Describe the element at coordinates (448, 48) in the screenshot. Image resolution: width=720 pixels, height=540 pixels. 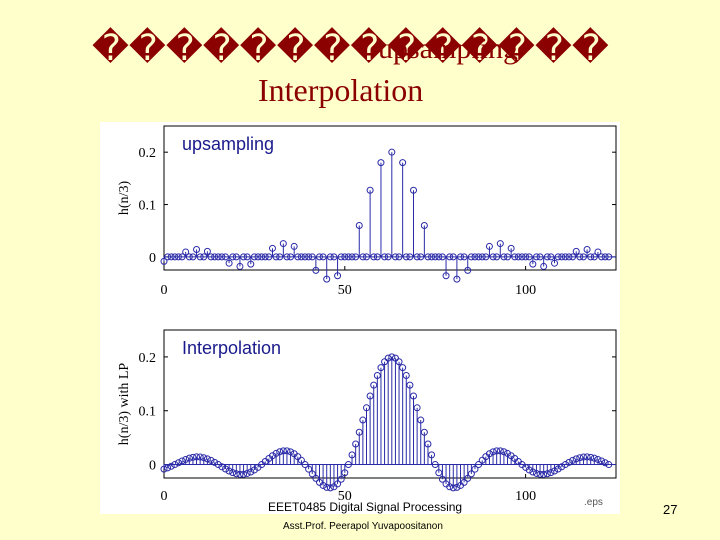
I see `title-upsampling: upsampling` at that location.